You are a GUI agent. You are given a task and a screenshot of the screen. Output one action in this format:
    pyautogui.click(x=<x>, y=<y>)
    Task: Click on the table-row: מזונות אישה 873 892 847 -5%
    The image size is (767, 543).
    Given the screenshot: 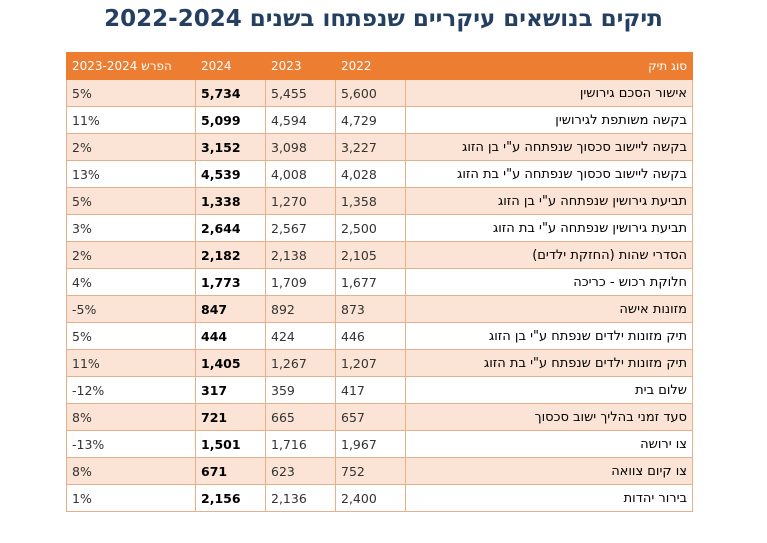 What is the action you would take?
    pyautogui.click(x=379, y=309)
    